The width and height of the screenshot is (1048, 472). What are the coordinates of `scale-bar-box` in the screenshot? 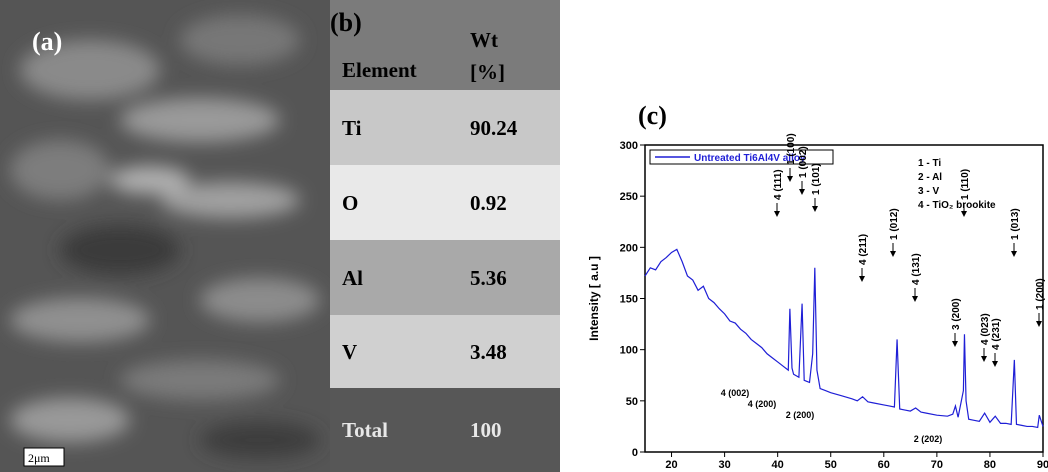 It's located at (44, 457).